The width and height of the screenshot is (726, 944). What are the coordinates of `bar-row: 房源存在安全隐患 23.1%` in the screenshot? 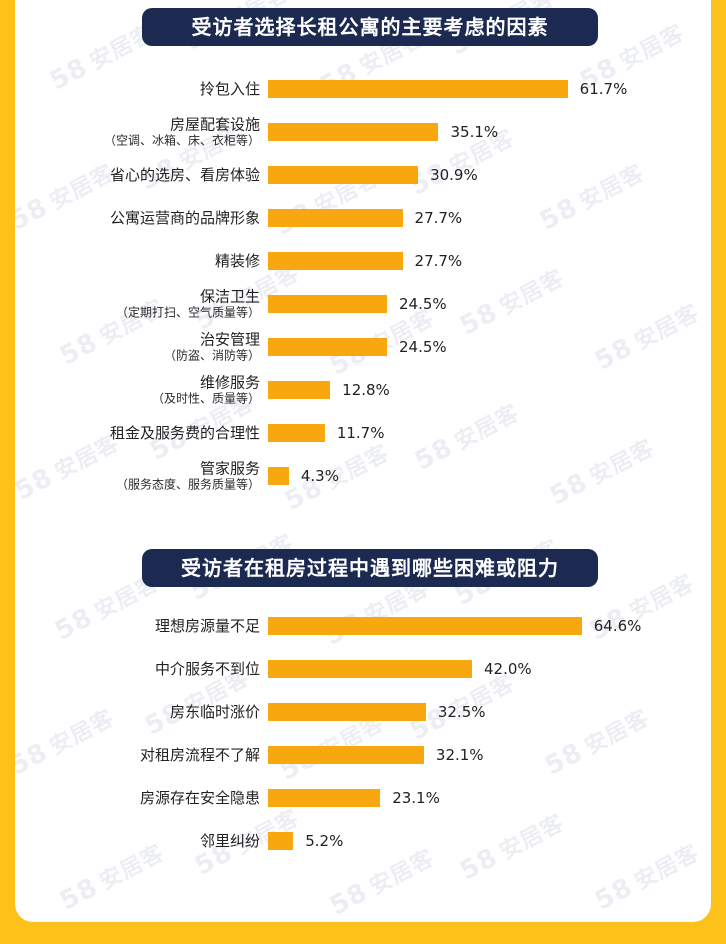 It's located at (363, 798).